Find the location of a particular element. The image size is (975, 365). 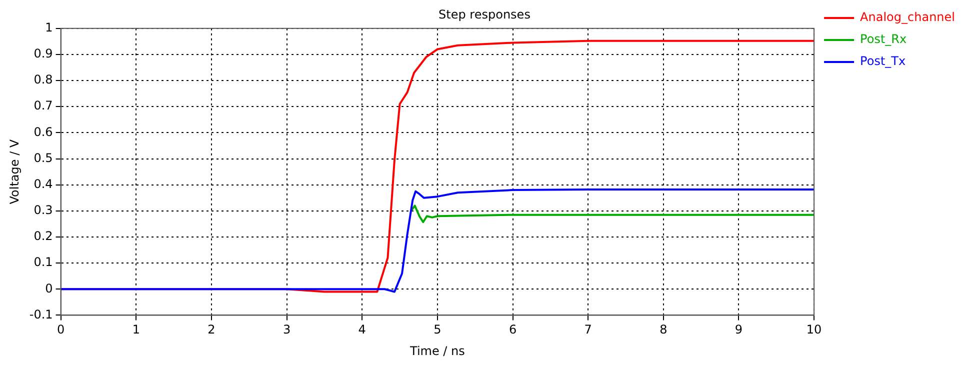

x-tick-label: 6 is located at coordinates (512, 329).